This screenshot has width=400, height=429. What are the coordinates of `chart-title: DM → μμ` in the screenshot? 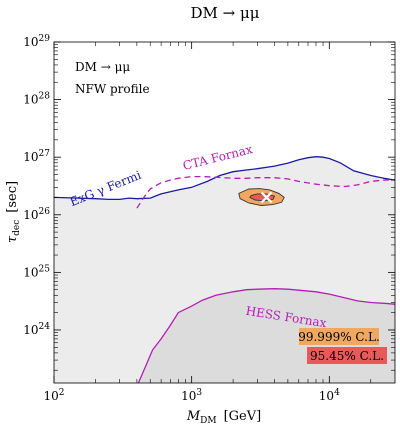 It's located at (225, 13).